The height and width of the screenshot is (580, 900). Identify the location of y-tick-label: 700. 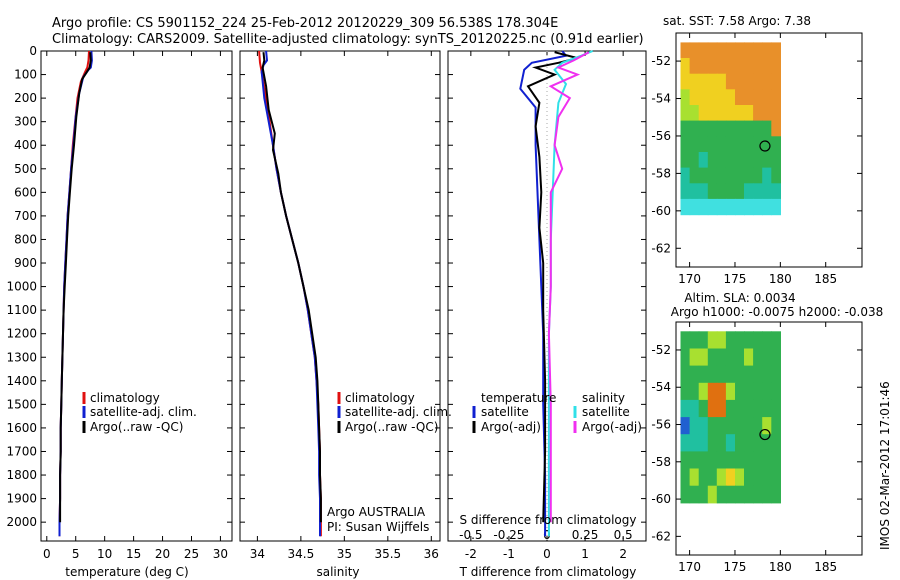
(25, 216).